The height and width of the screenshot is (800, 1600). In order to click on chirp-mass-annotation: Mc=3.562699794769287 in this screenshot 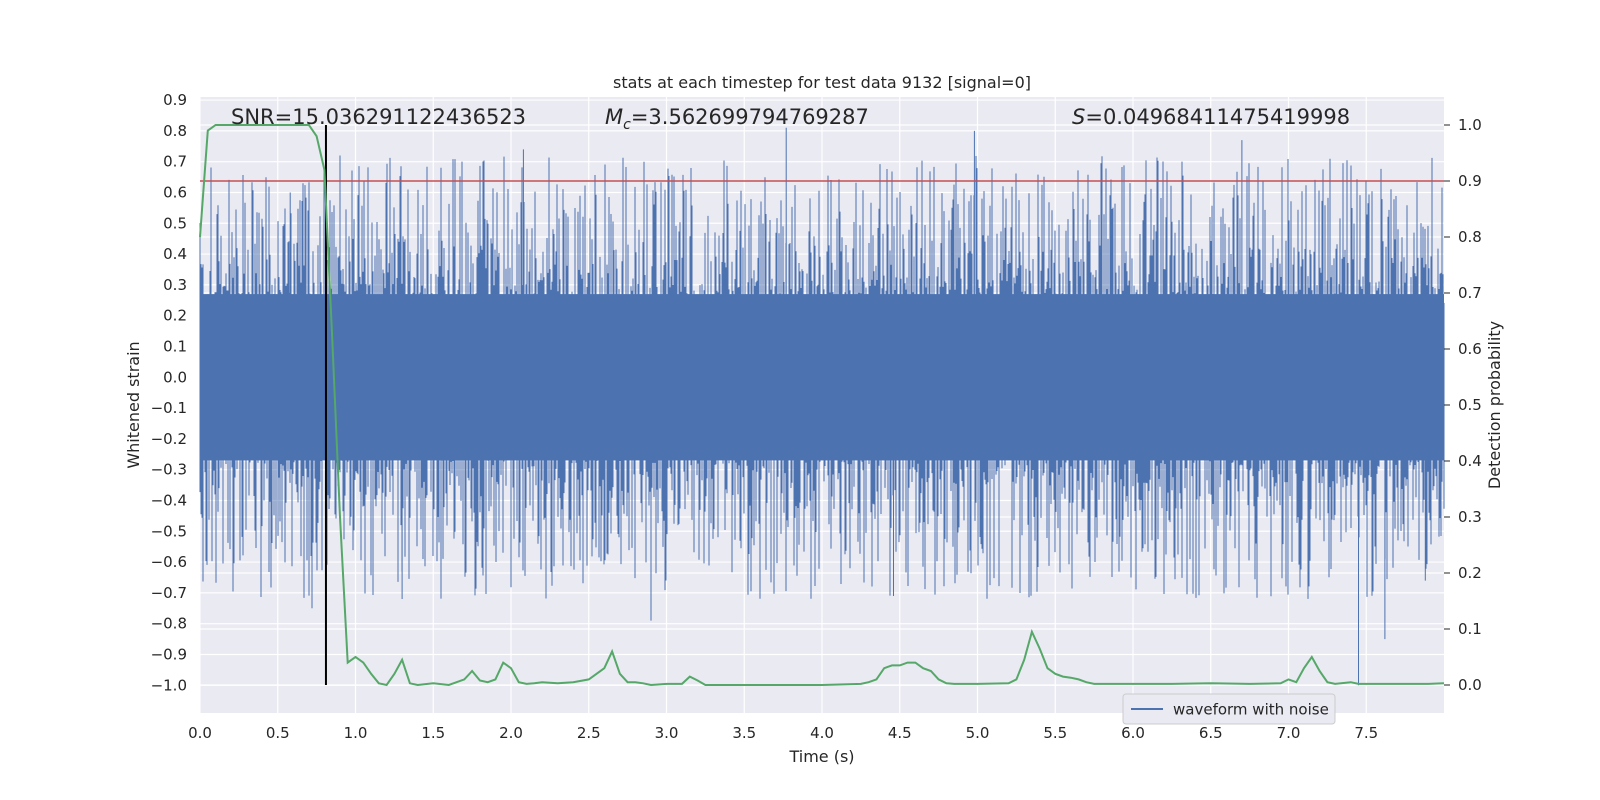, I will do `click(737, 119)`.